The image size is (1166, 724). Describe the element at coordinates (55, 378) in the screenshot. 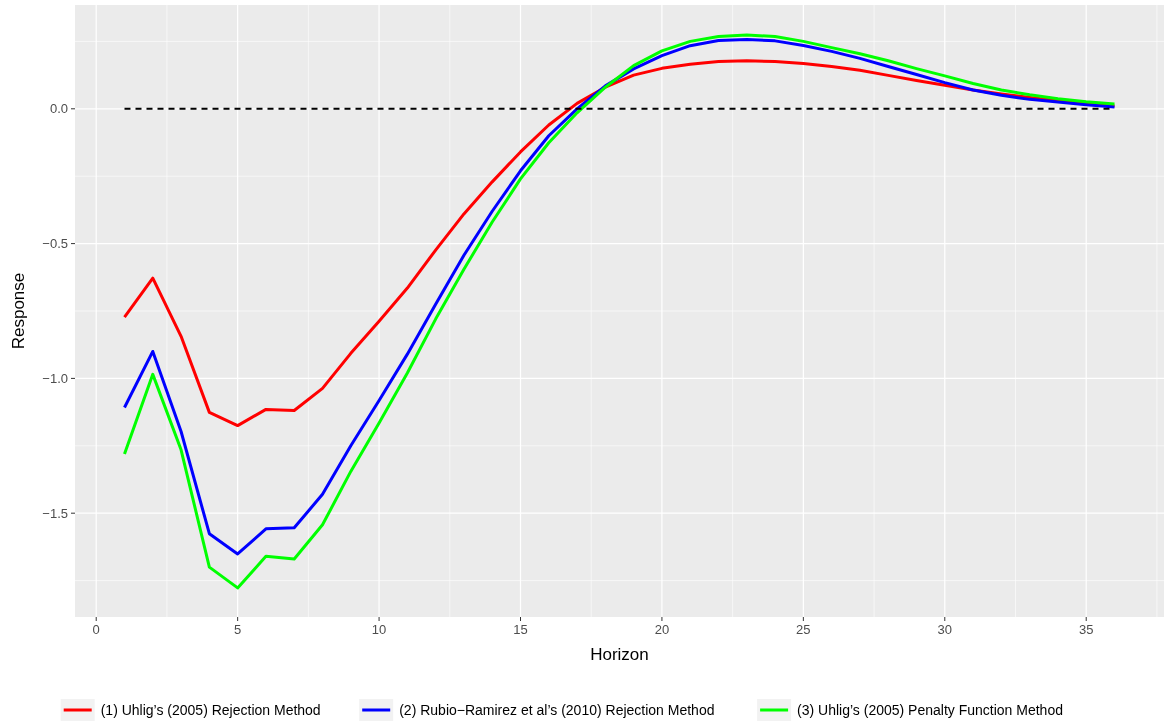

I see `y-tick-label: −1.0` at that location.